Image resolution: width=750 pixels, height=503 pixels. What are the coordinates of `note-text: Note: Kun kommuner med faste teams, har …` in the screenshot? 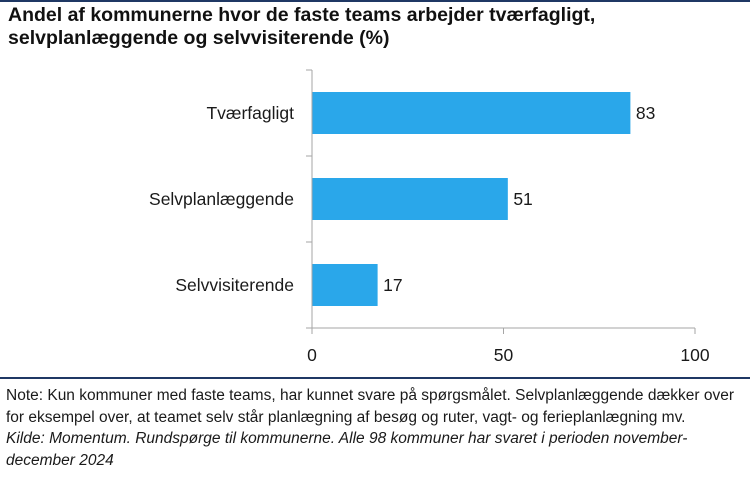 It's located at (370, 406).